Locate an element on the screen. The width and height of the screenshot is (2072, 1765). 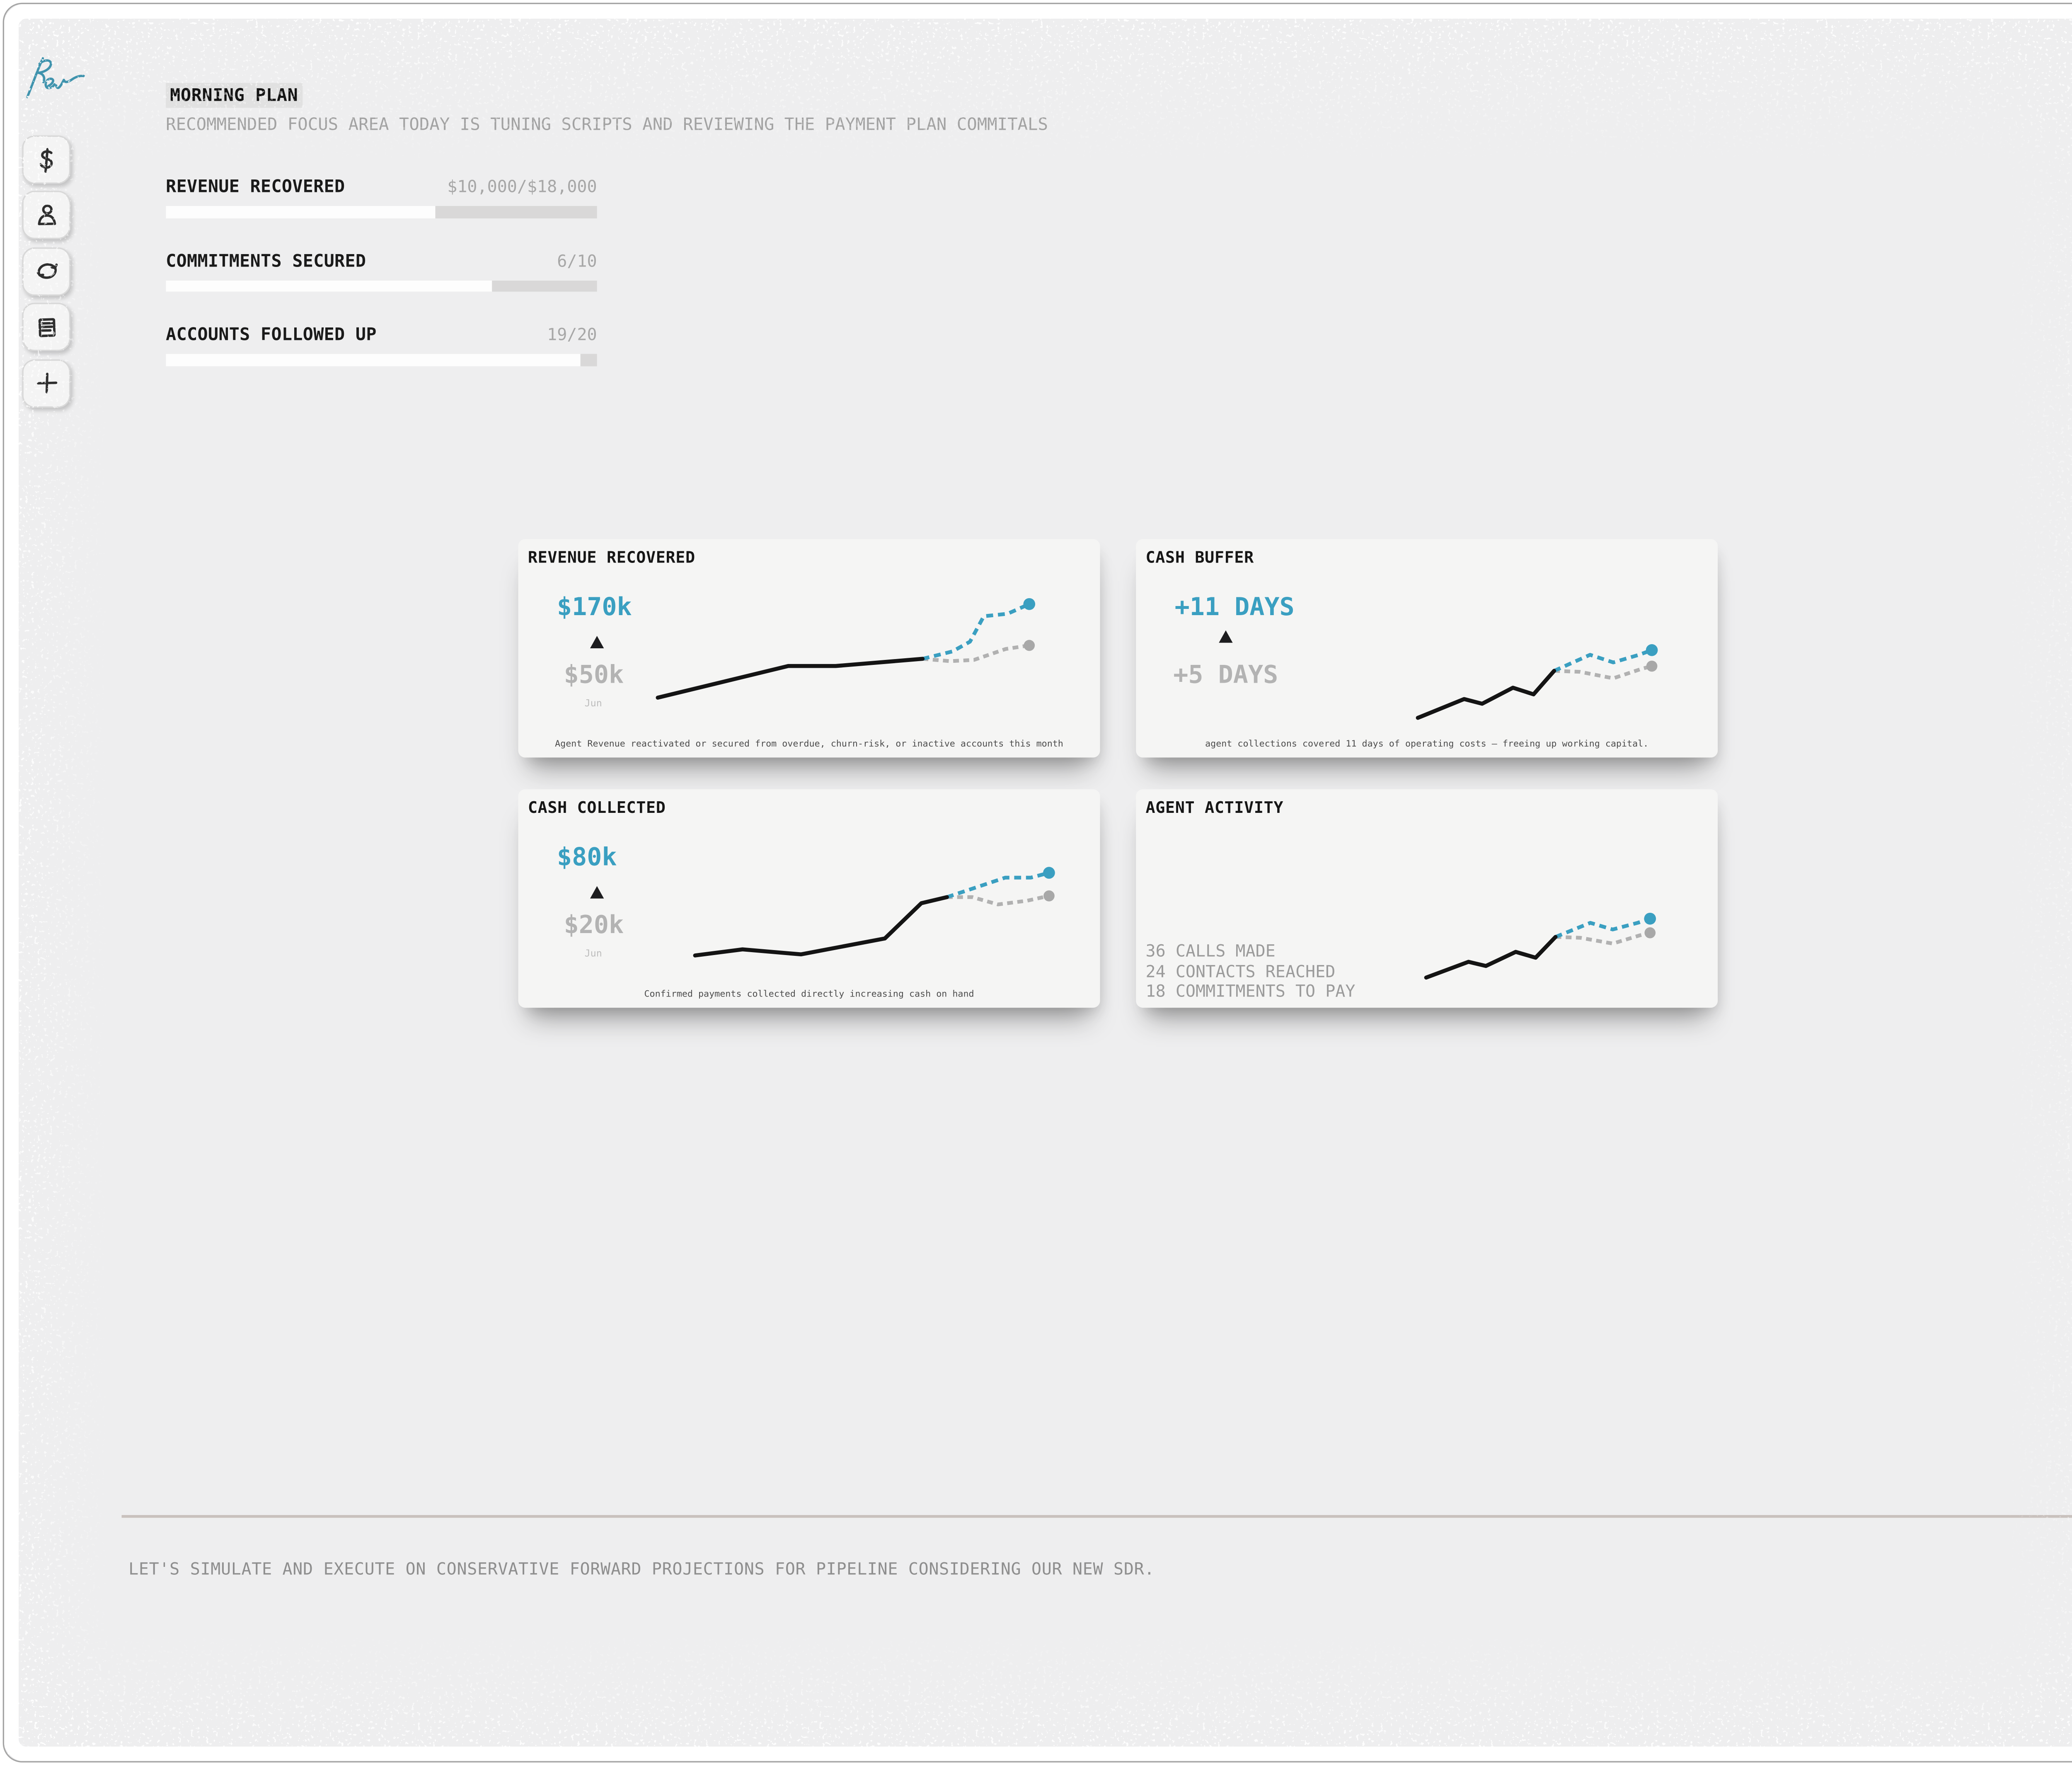
kpi-secondary-value: $50k is located at coordinates (594, 675).